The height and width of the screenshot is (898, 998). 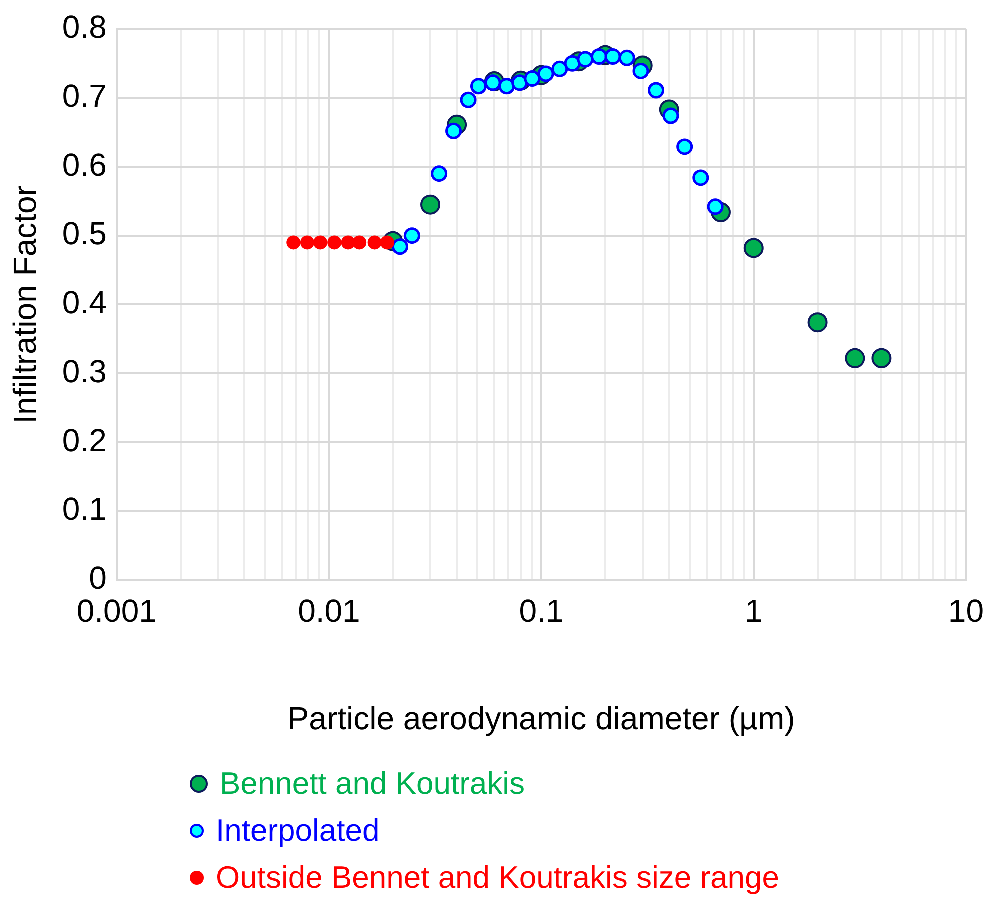 What do you see at coordinates (84, 371) in the screenshot?
I see `y-tick-label: 0.3` at bounding box center [84, 371].